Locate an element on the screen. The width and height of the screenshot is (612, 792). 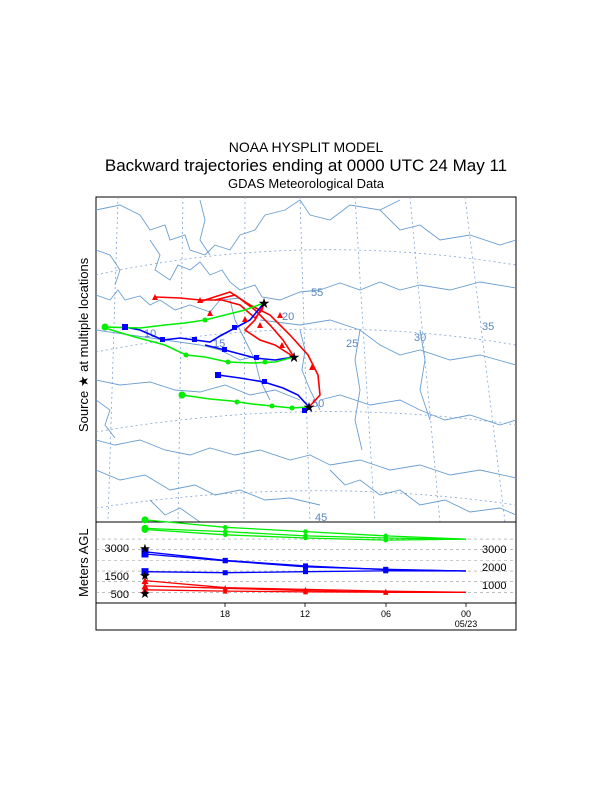
traj-markers is located at coordinates (208, 353).